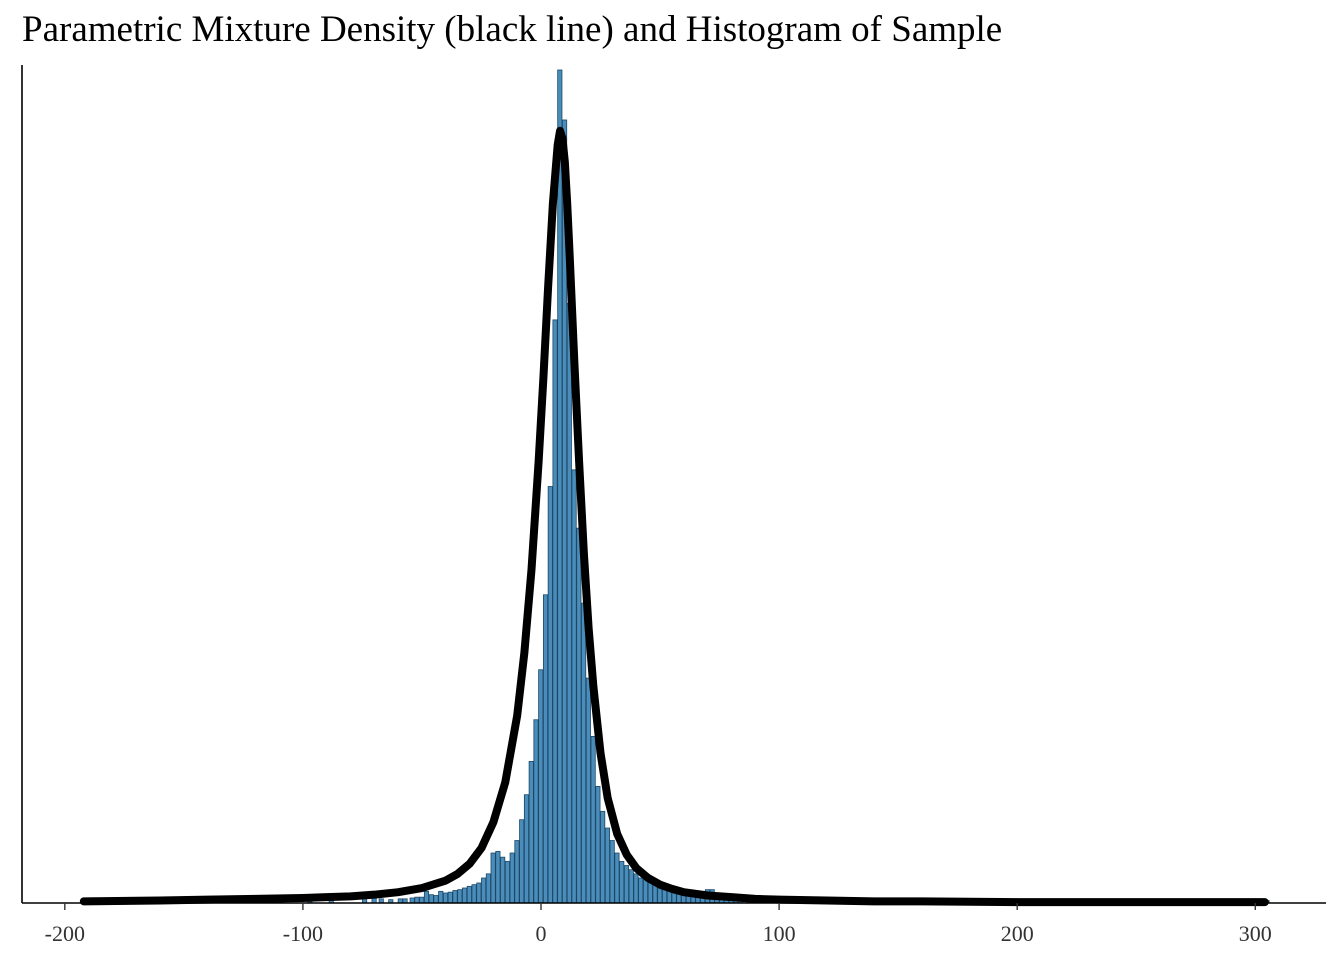 This screenshot has width=1344, height=960. What do you see at coordinates (303, 933) in the screenshot?
I see `x-tick-label: -100` at bounding box center [303, 933].